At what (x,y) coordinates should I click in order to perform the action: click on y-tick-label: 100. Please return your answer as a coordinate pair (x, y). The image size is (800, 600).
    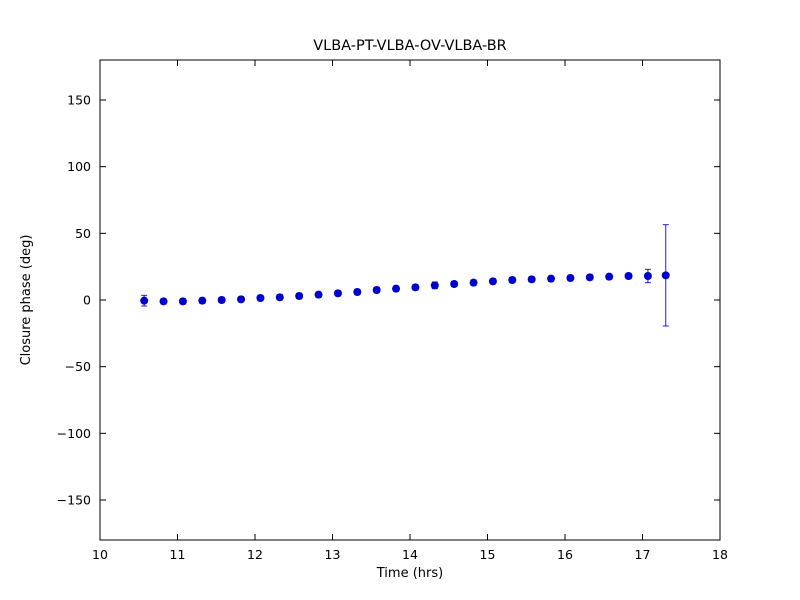
    Looking at the image, I should click on (79, 166).